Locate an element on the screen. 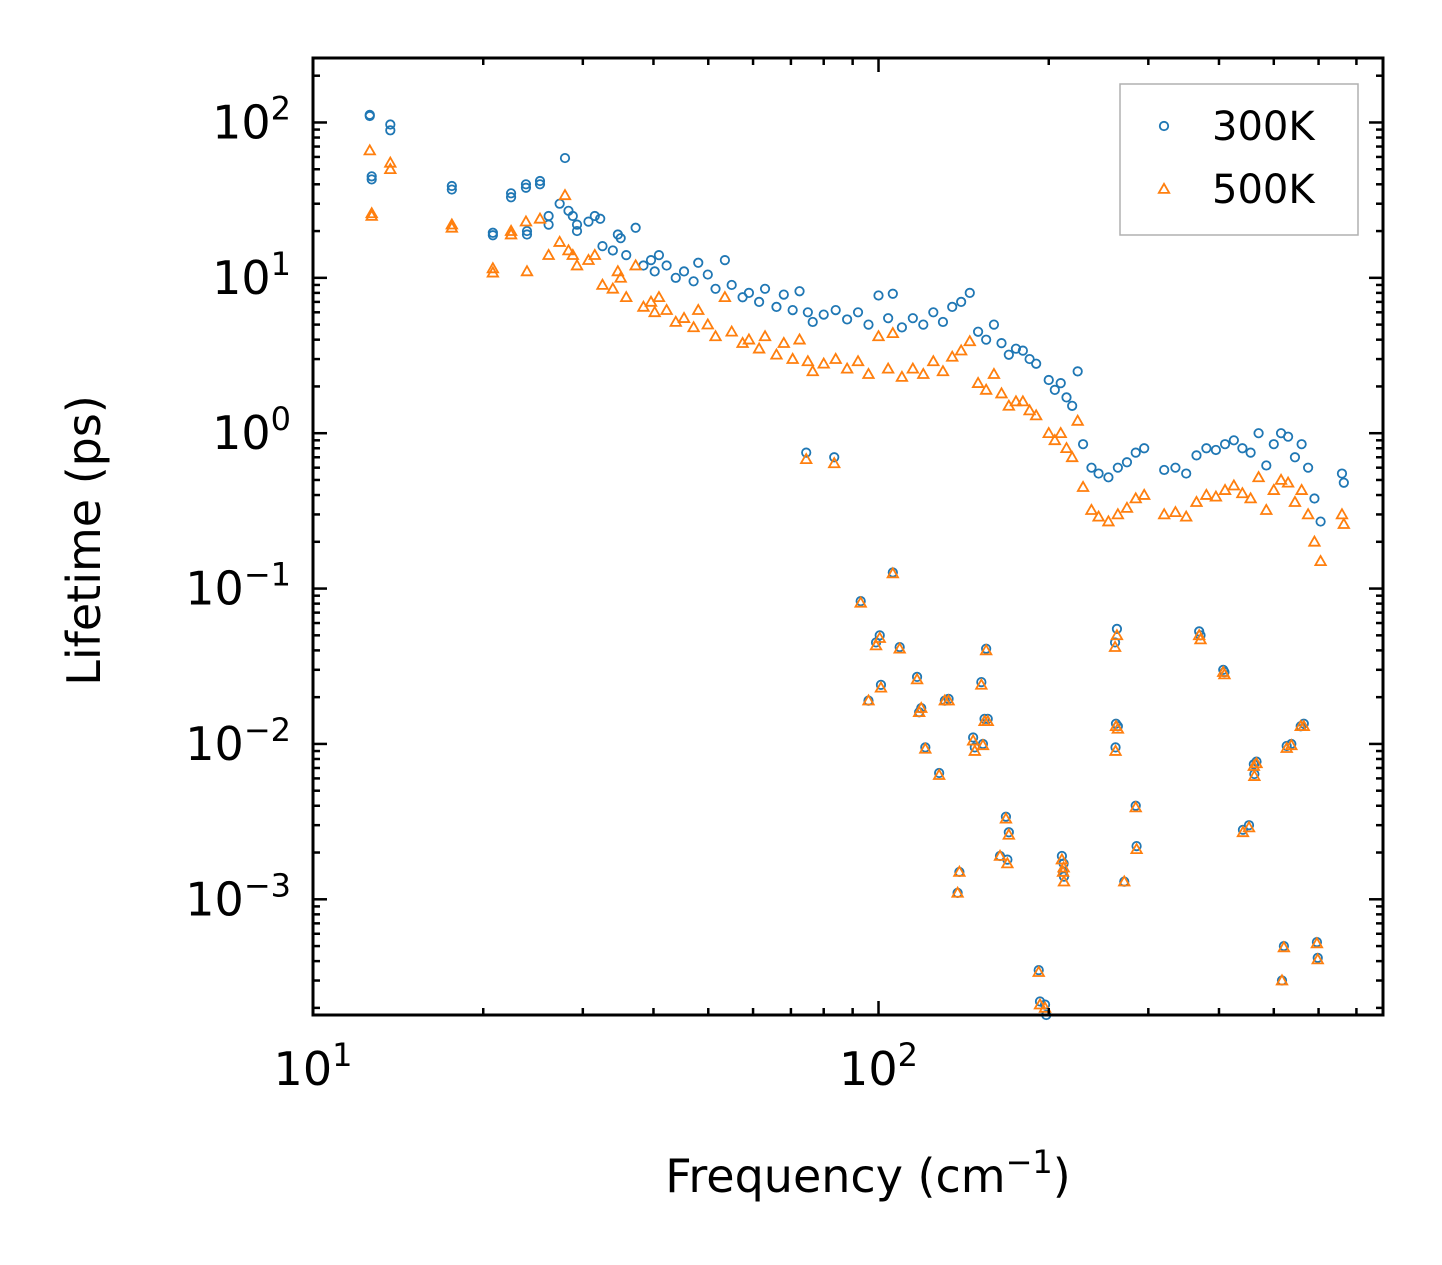 This screenshot has height=1265, width=1442. x-tick-label-base: 10 is located at coordinates (303, 1069).